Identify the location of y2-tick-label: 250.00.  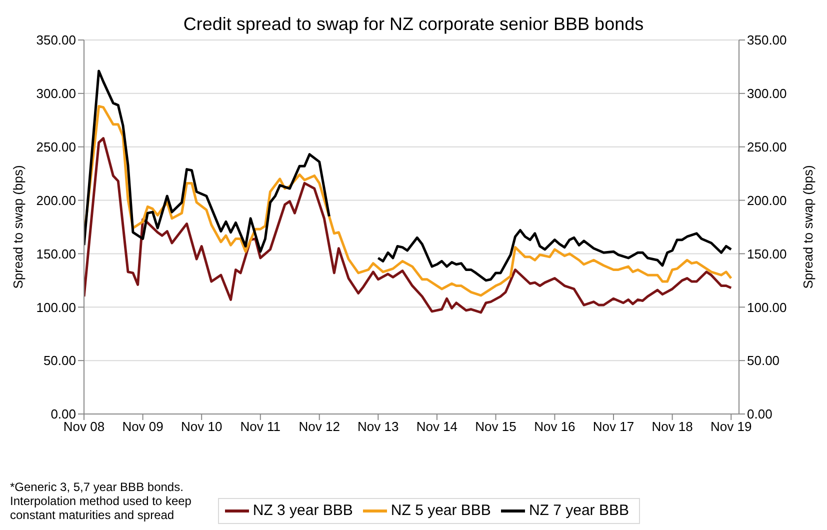
(767, 146).